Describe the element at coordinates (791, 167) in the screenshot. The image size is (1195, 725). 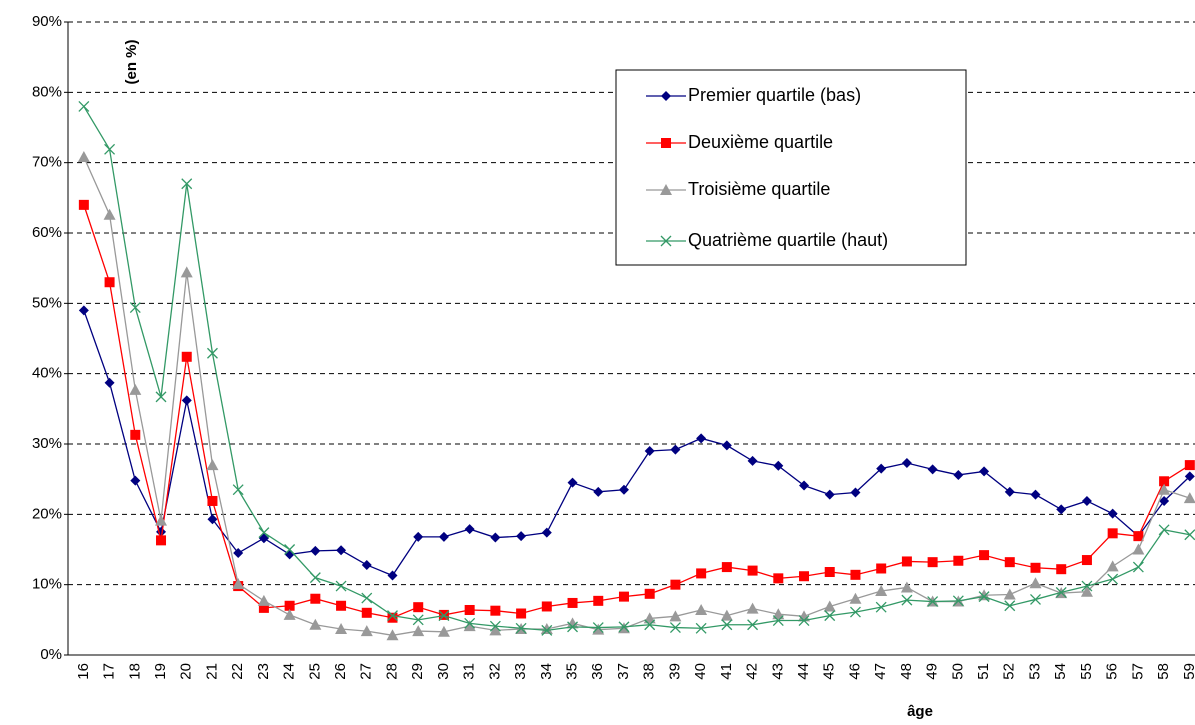
I see `legend-box` at that location.